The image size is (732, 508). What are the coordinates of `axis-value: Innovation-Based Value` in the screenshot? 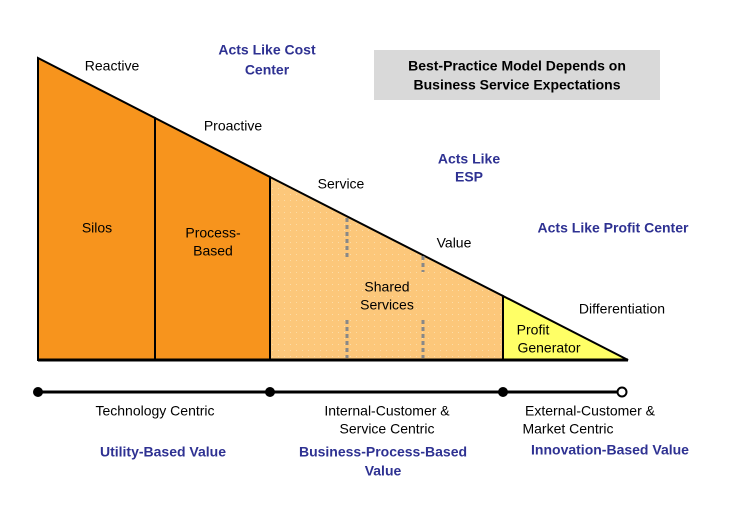 It's located at (610, 450).